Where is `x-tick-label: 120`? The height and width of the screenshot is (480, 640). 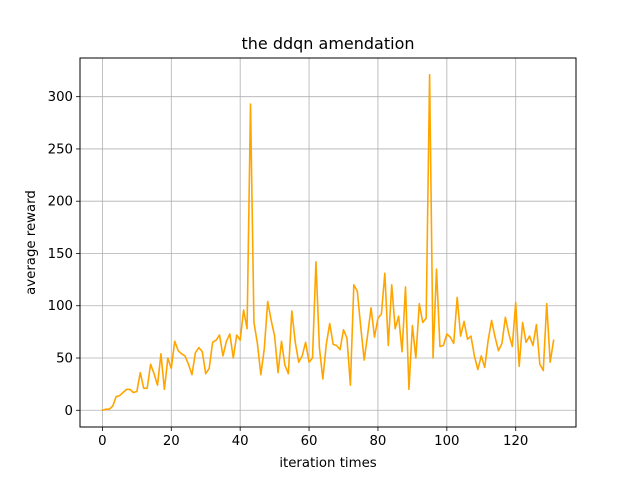 x-tick-label: 120 is located at coordinates (515, 441).